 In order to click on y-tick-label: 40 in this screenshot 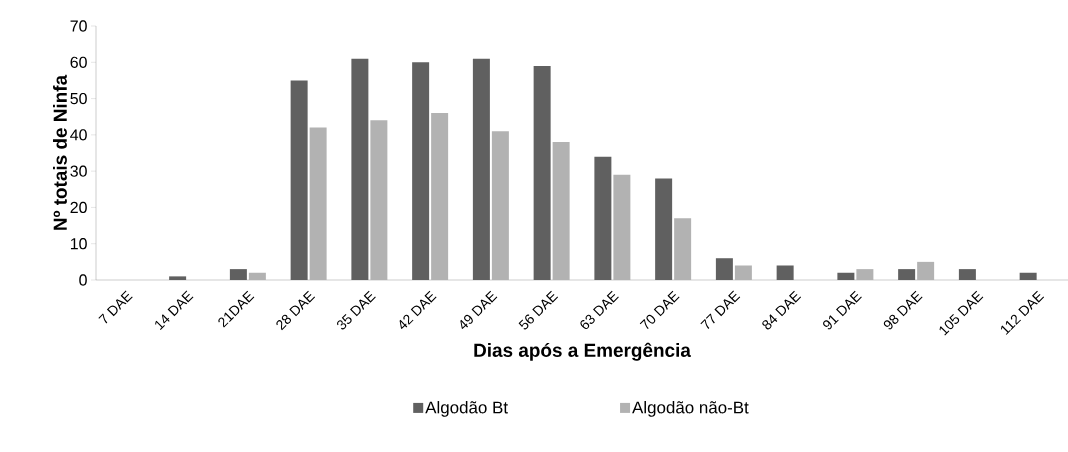, I will do `click(78, 135)`.